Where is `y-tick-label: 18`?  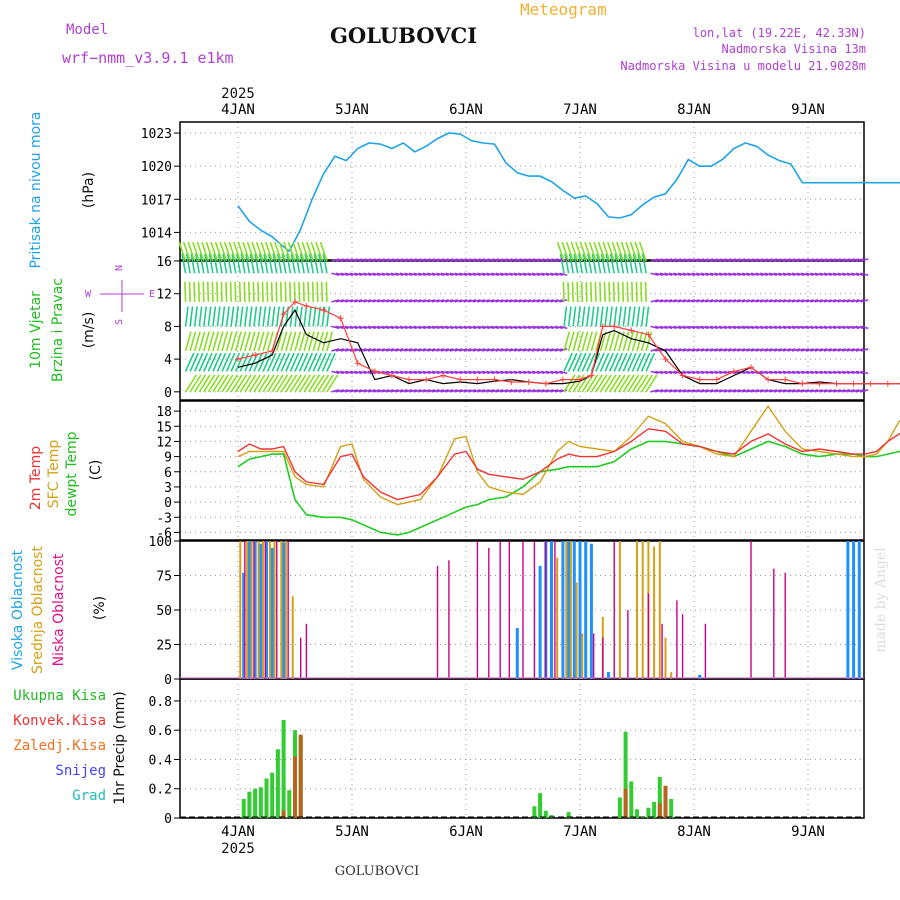 y-tick-label: 18 is located at coordinates (164, 412).